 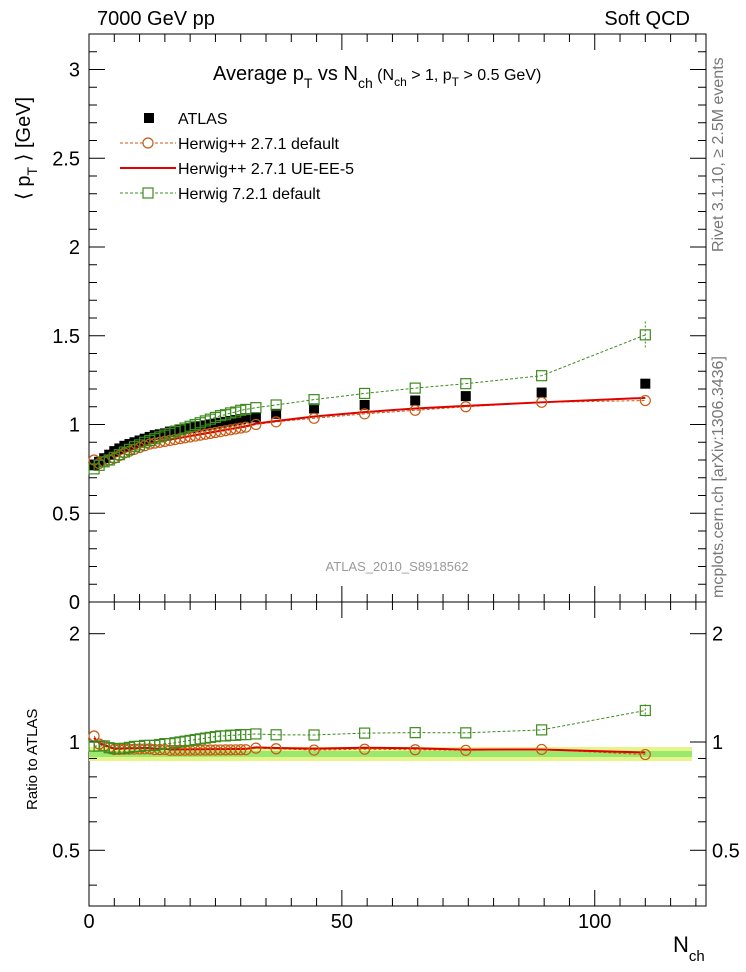 I want to click on main-y-tick-label: 2, so click(x=74, y=248).